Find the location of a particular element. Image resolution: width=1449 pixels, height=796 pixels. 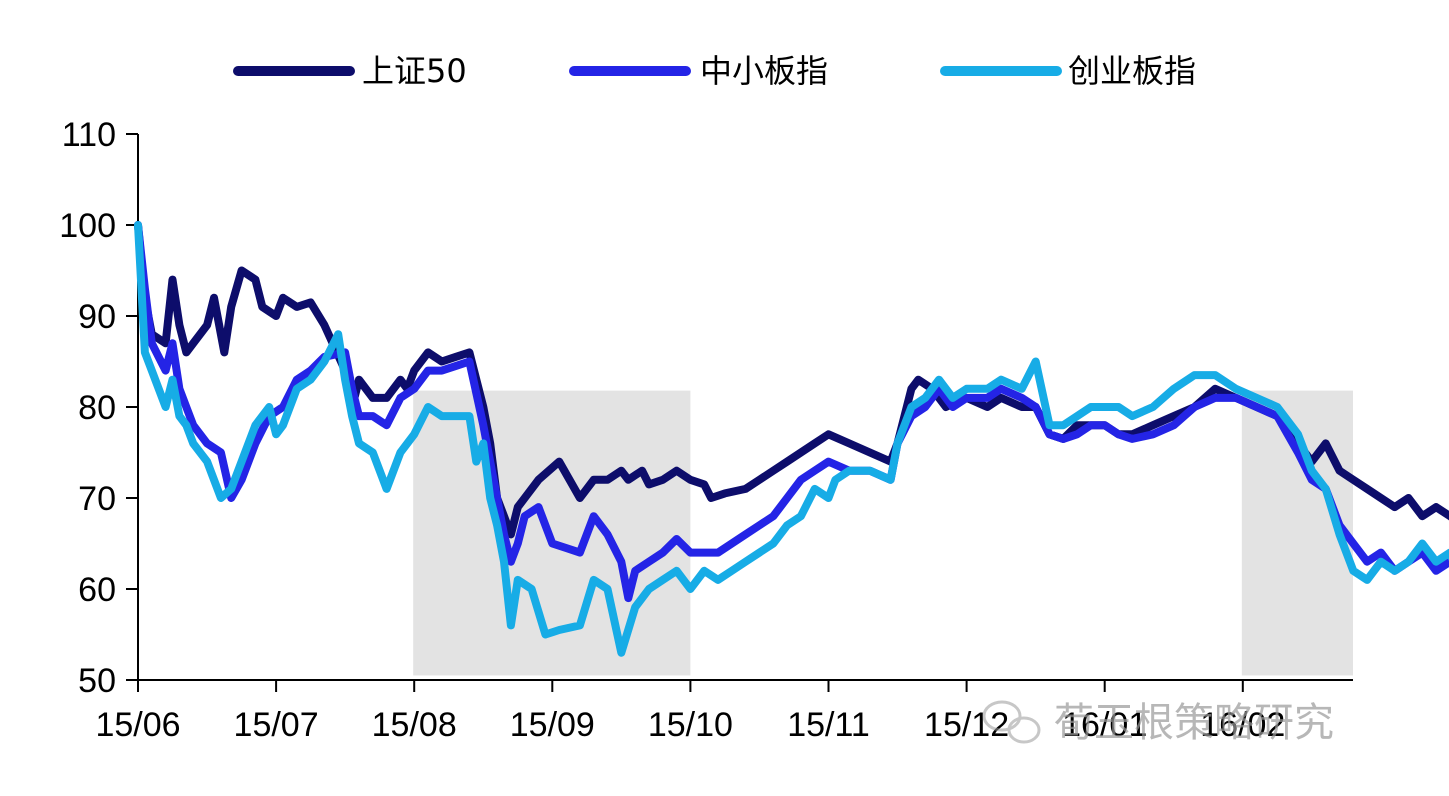

y-tick-label: 60 is located at coordinates (97, 590).